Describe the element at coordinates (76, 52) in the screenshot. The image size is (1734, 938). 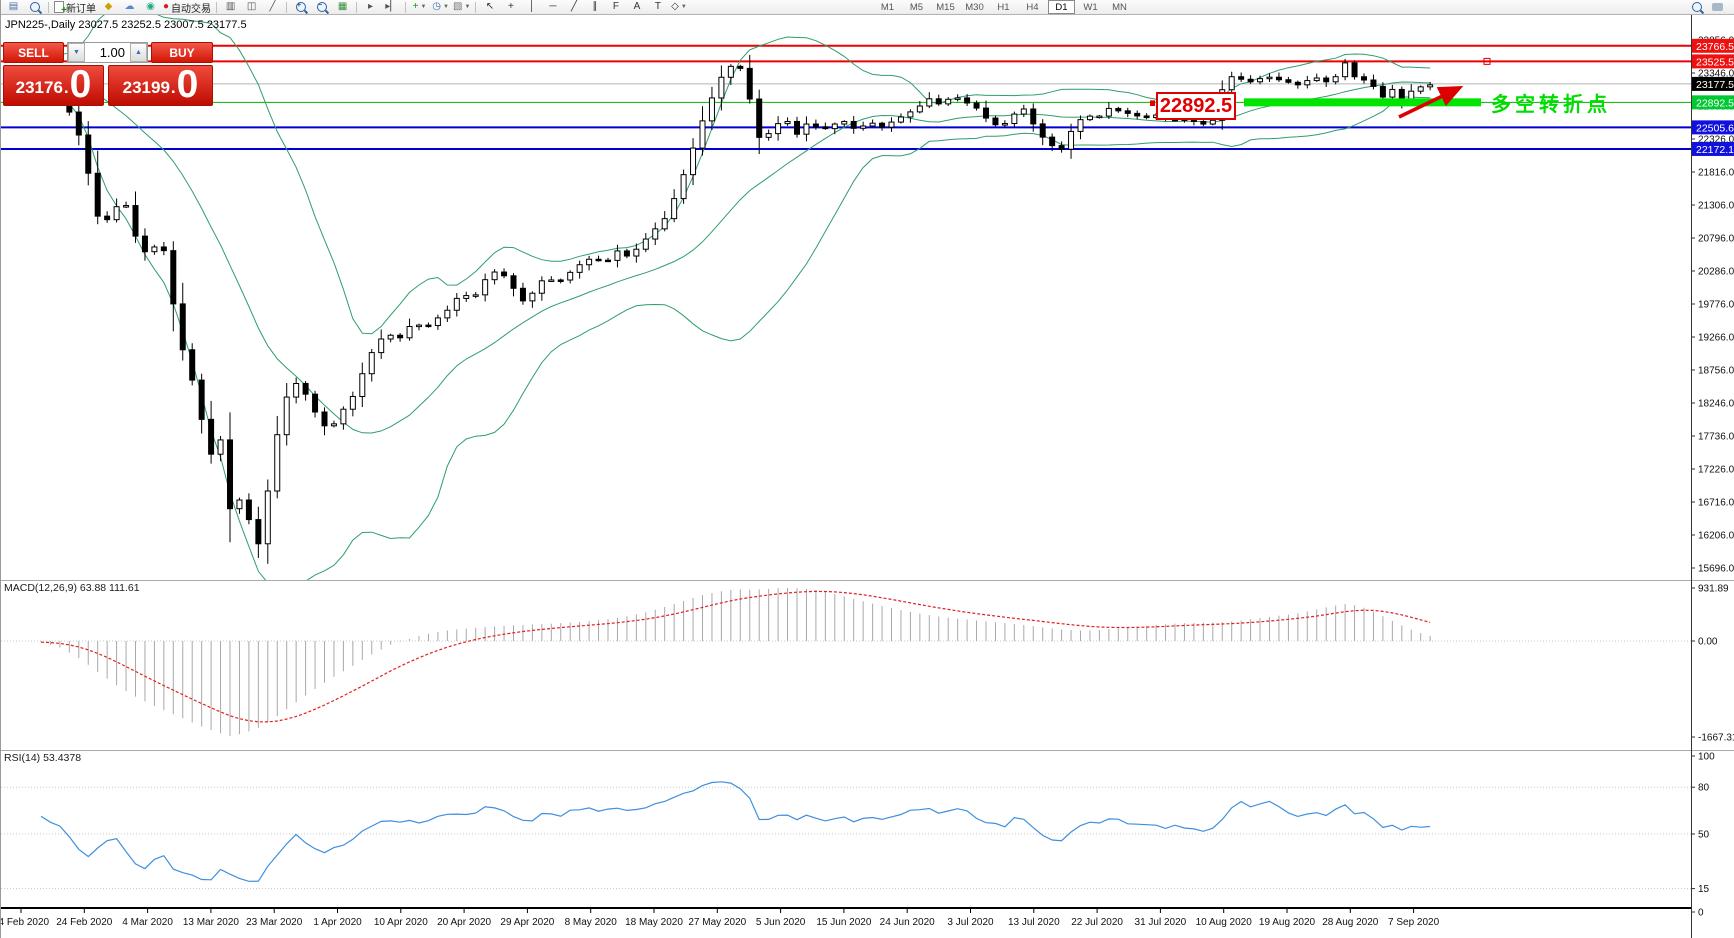
I see `volume-decrease-button: ▼` at that location.